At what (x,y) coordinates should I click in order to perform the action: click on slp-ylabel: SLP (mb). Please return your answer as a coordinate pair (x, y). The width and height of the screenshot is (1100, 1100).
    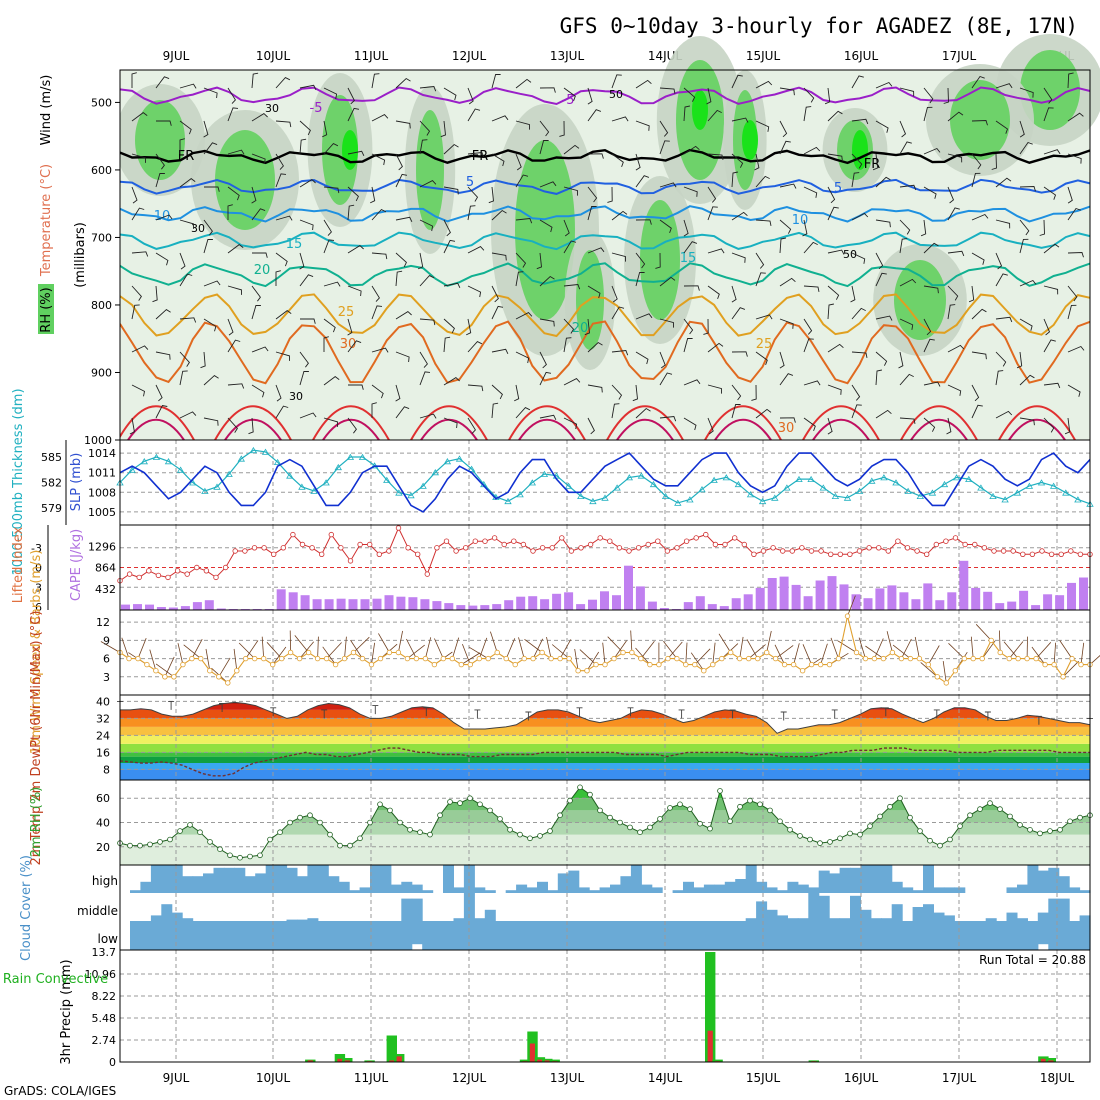
    Looking at the image, I should click on (76, 482).